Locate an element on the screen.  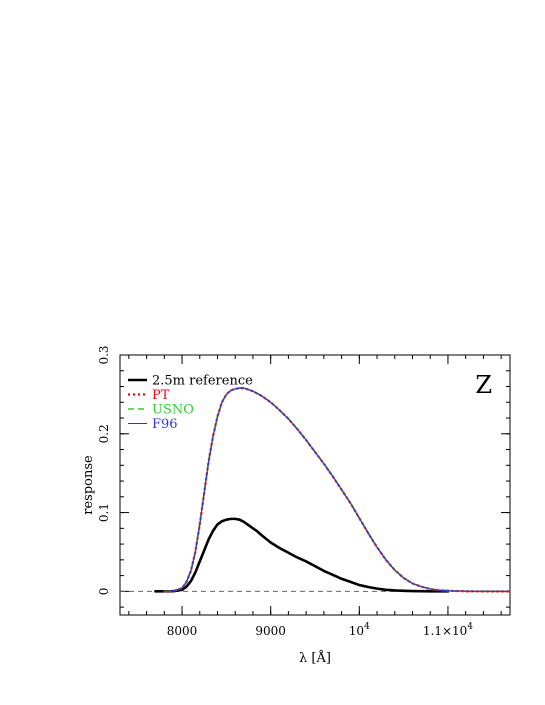
panel-label: Z is located at coordinates (483, 385).